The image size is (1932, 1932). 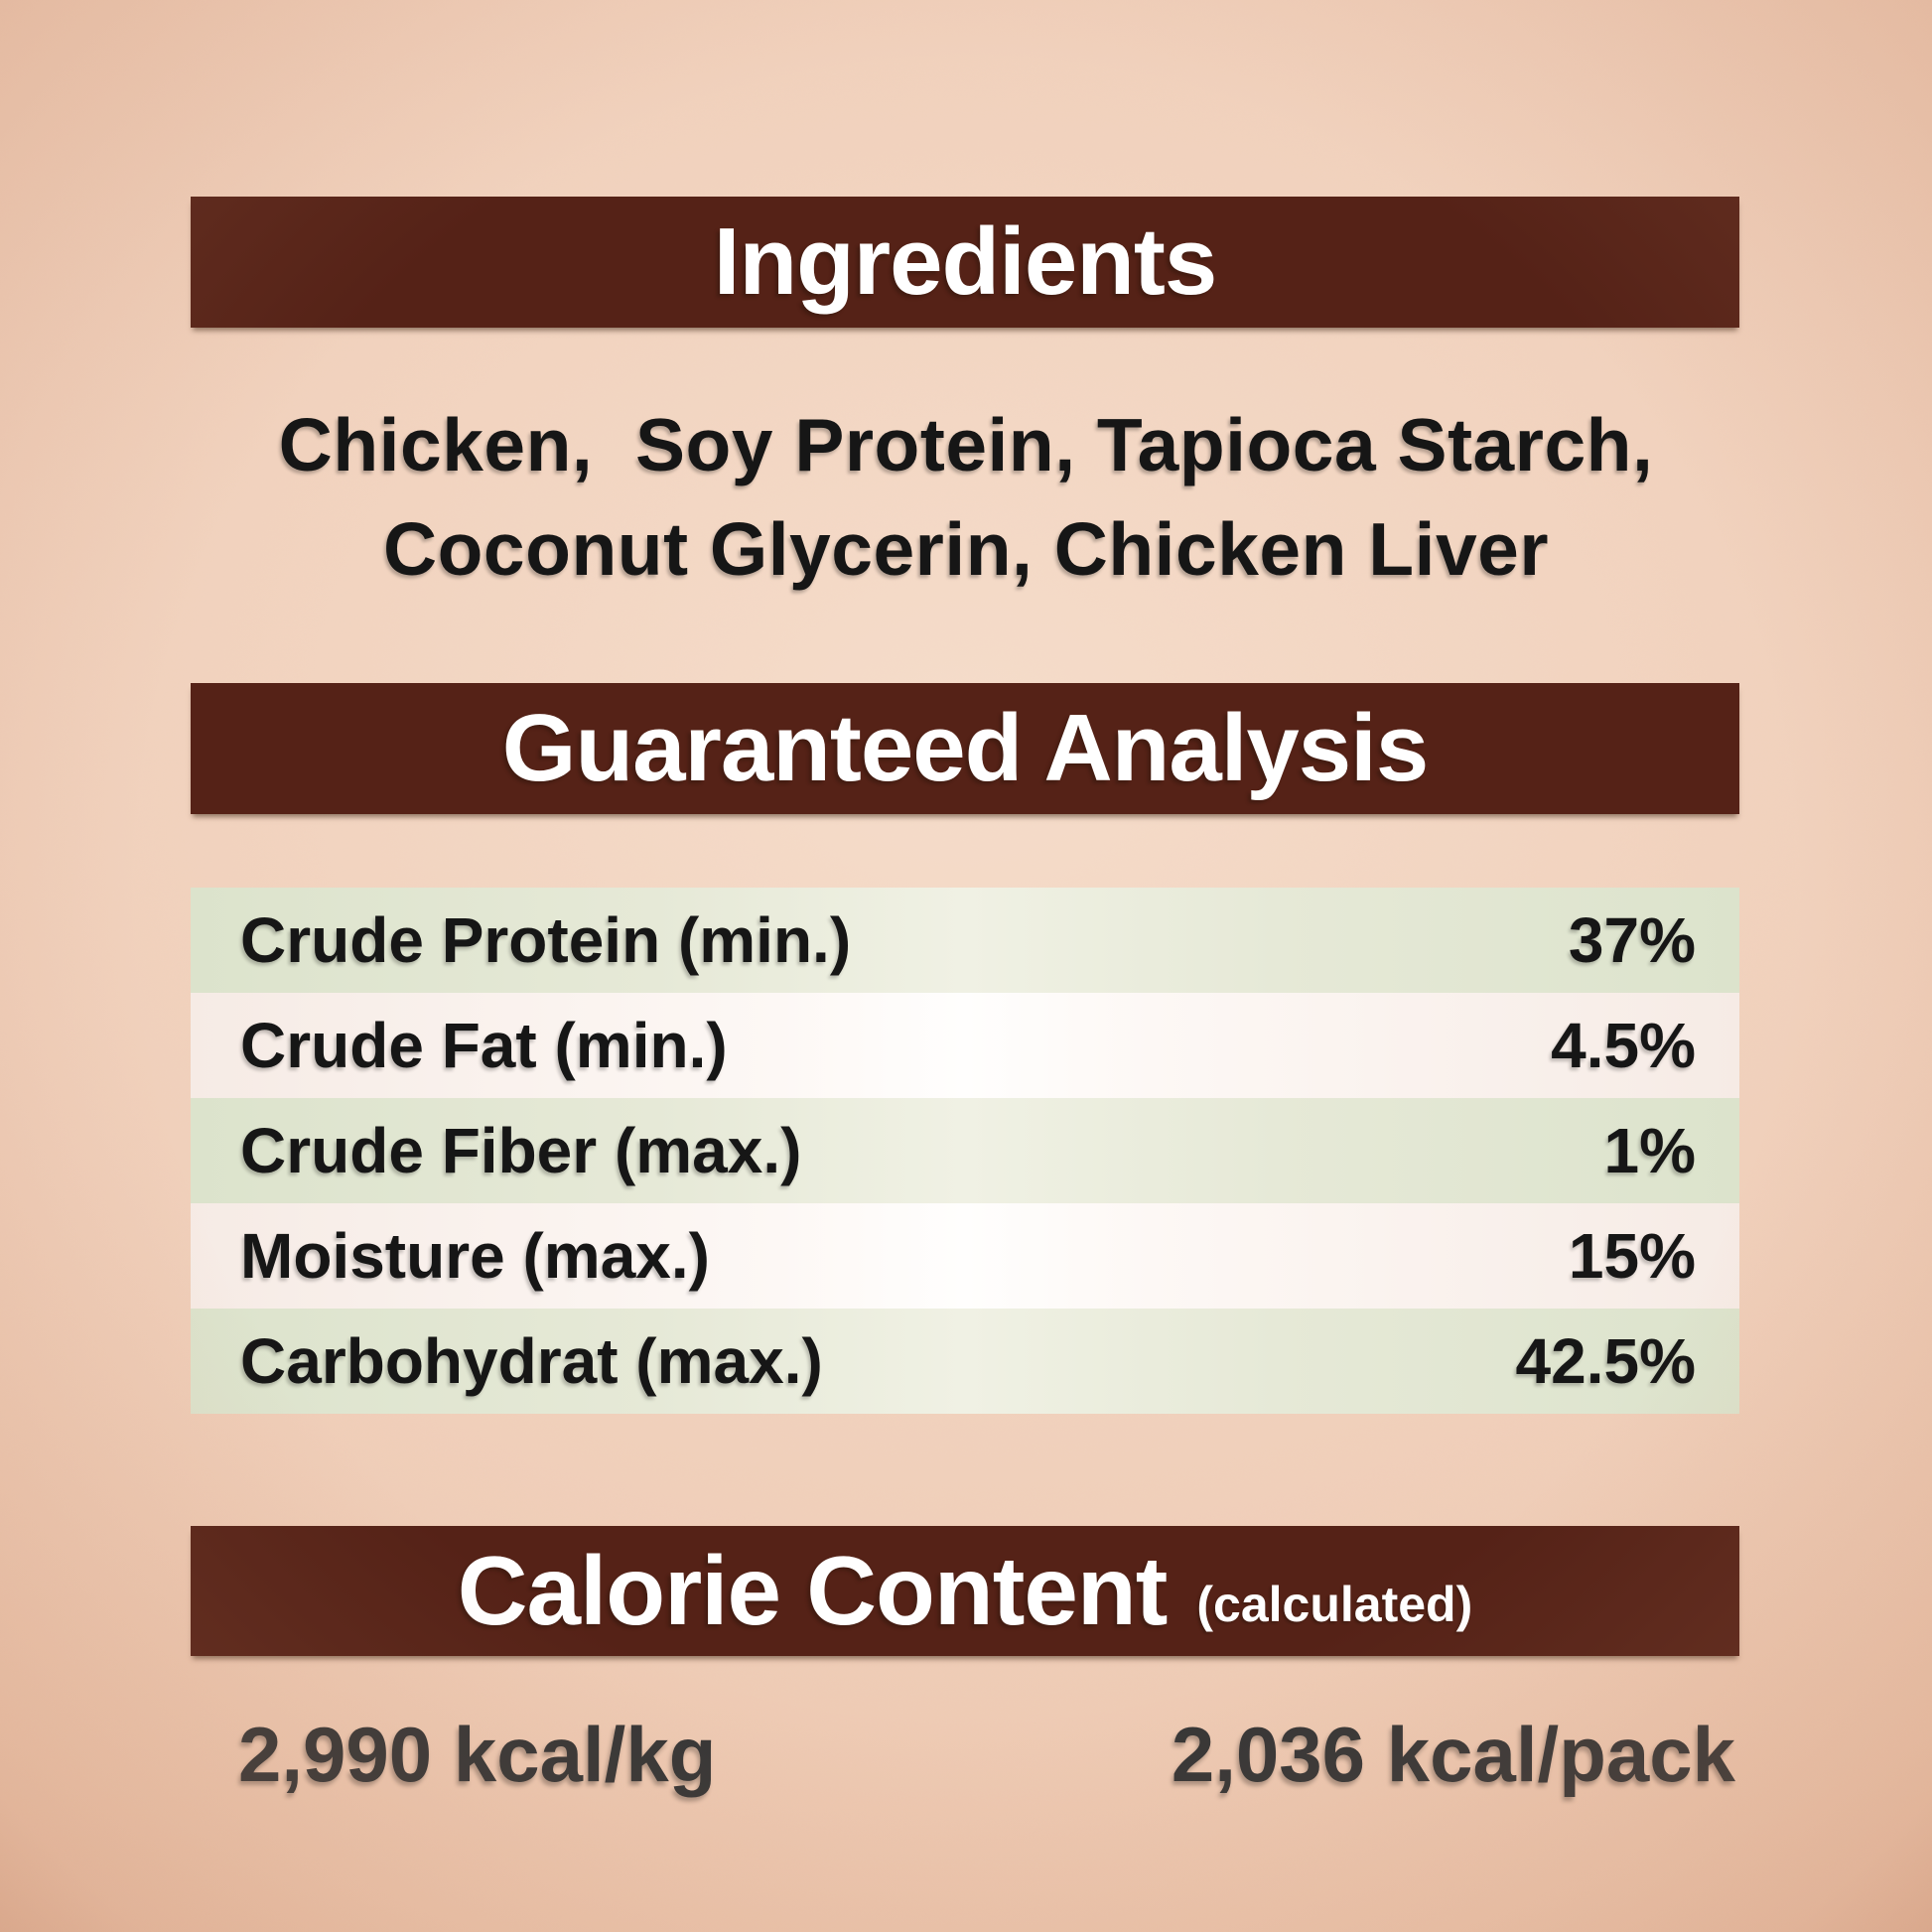 What do you see at coordinates (813, 1591) in the screenshot?
I see `calorie-content-title: Calorie Content` at bounding box center [813, 1591].